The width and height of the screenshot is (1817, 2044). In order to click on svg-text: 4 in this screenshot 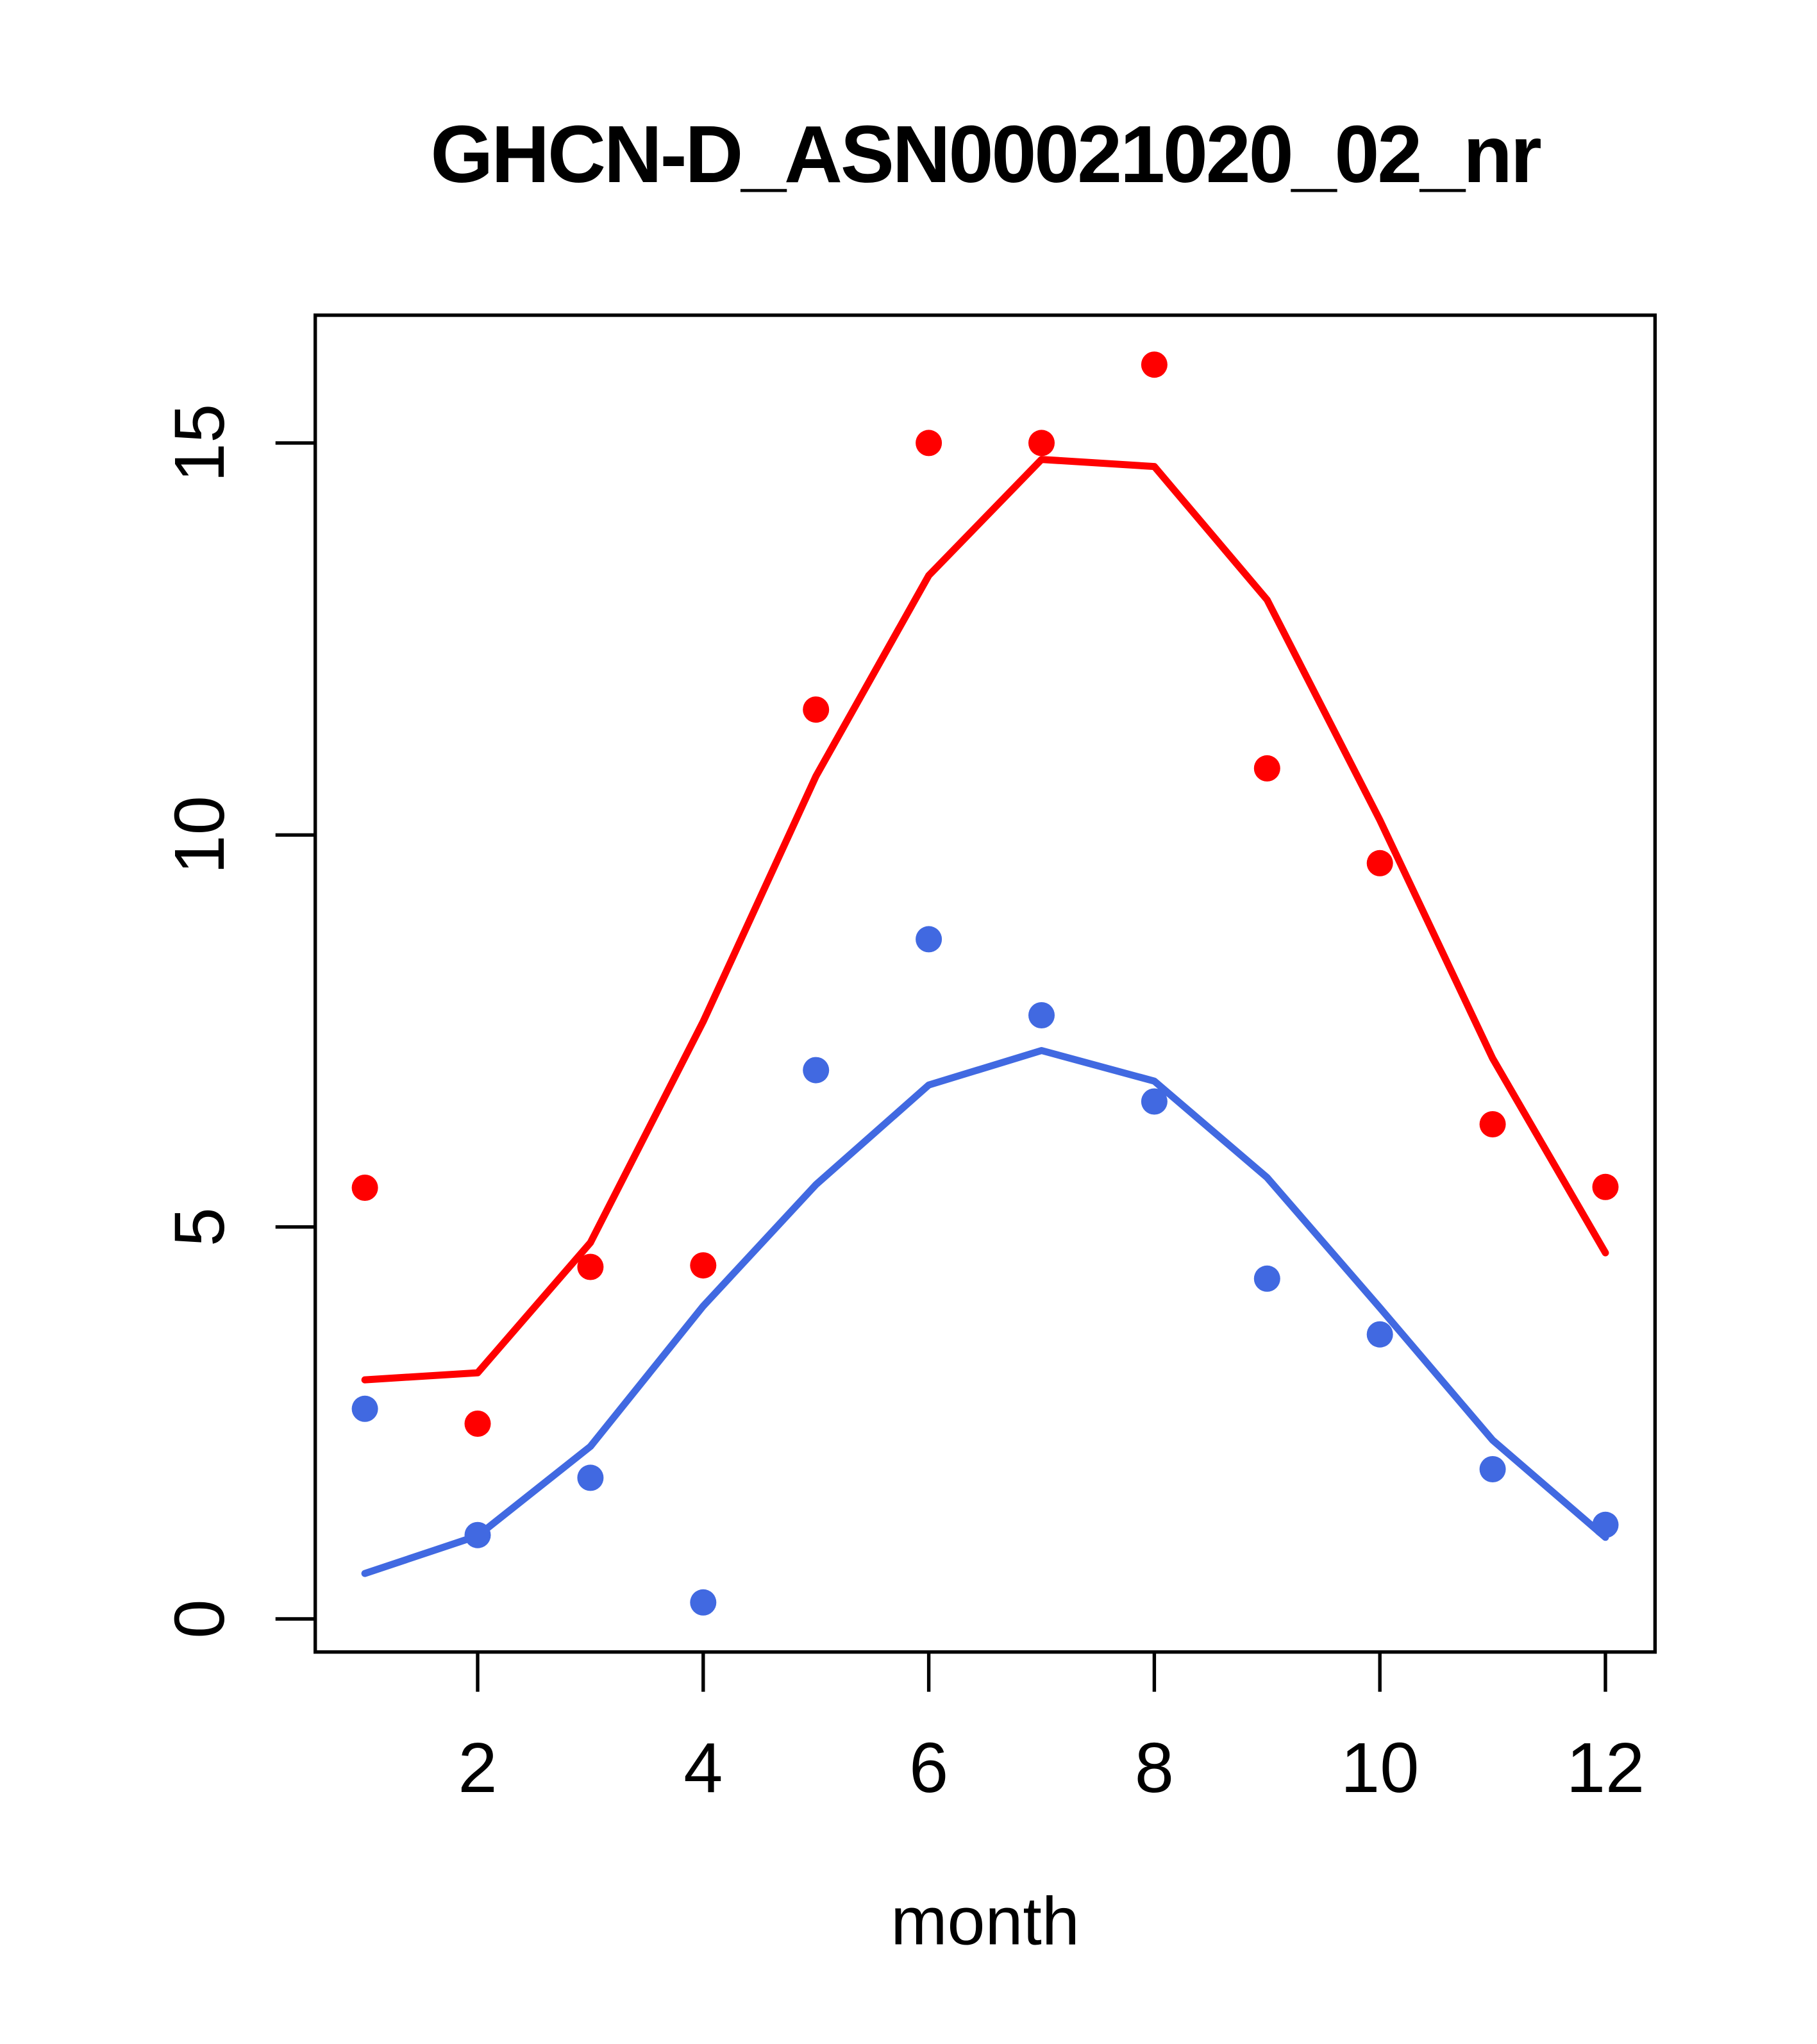, I will do `click(703, 1768)`.